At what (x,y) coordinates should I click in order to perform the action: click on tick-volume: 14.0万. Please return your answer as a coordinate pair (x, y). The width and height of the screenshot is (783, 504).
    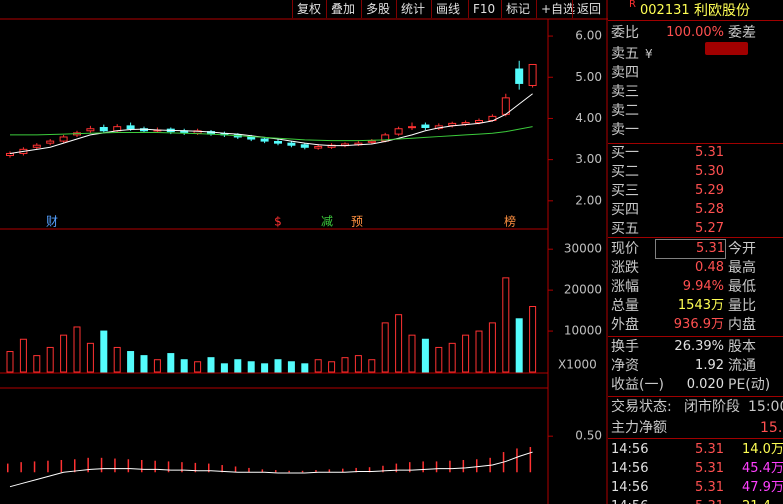
    Looking at the image, I should click on (762, 449).